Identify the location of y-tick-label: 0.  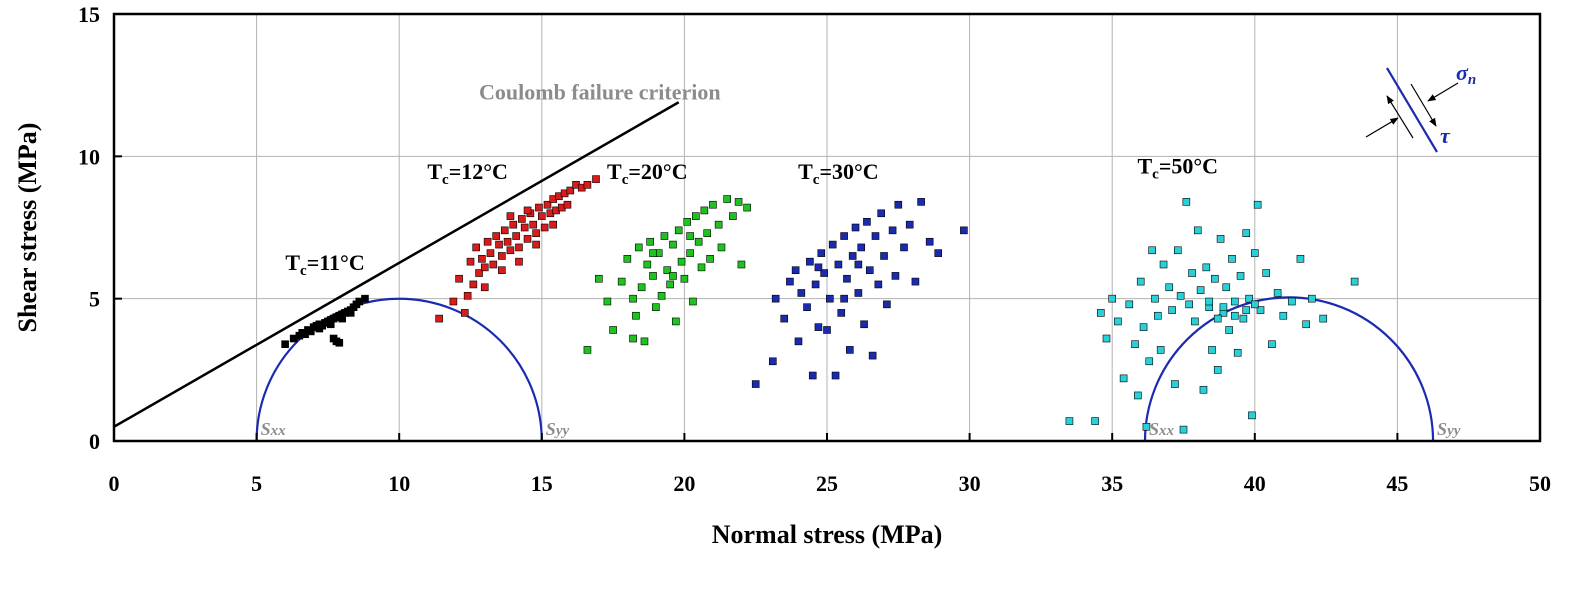
(94, 441).